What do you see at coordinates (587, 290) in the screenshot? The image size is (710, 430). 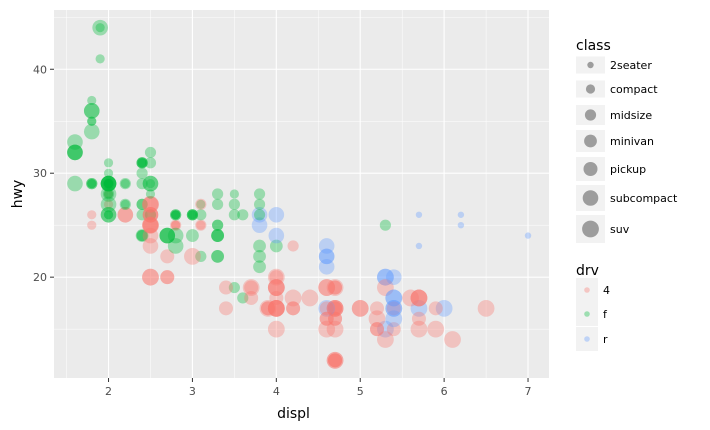 I see `legend-drv-key` at bounding box center [587, 290].